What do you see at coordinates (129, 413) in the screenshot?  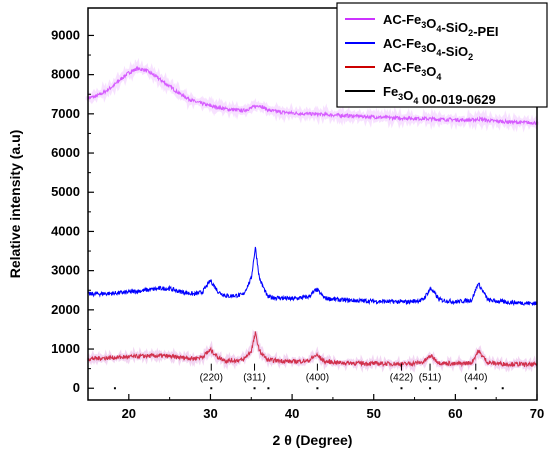 I see `x-tick-label: 20` at bounding box center [129, 413].